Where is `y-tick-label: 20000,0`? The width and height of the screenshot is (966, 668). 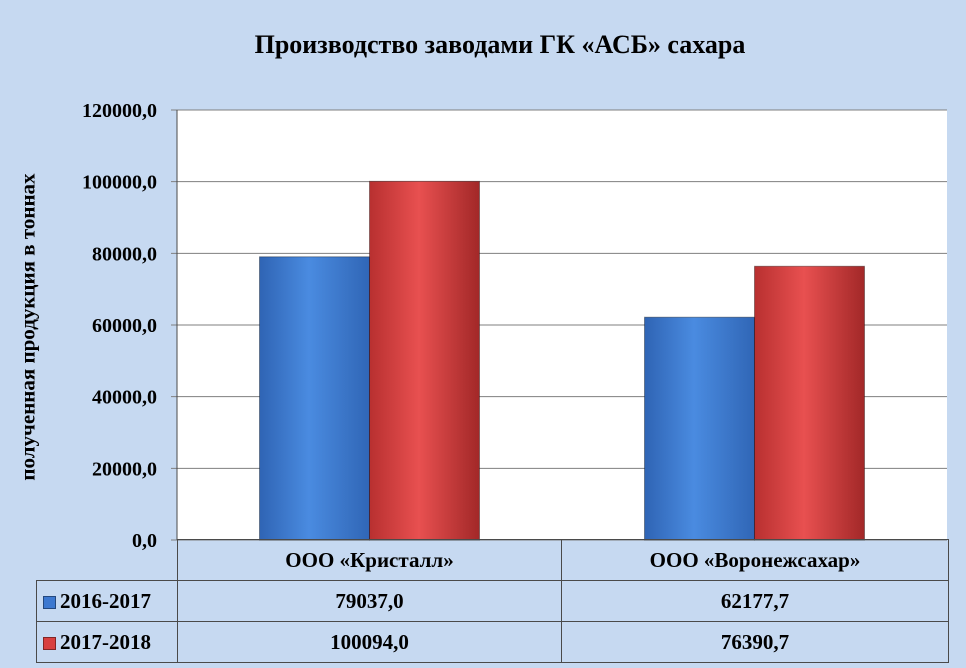
y-tick-label: 20000,0 is located at coordinates (124, 469).